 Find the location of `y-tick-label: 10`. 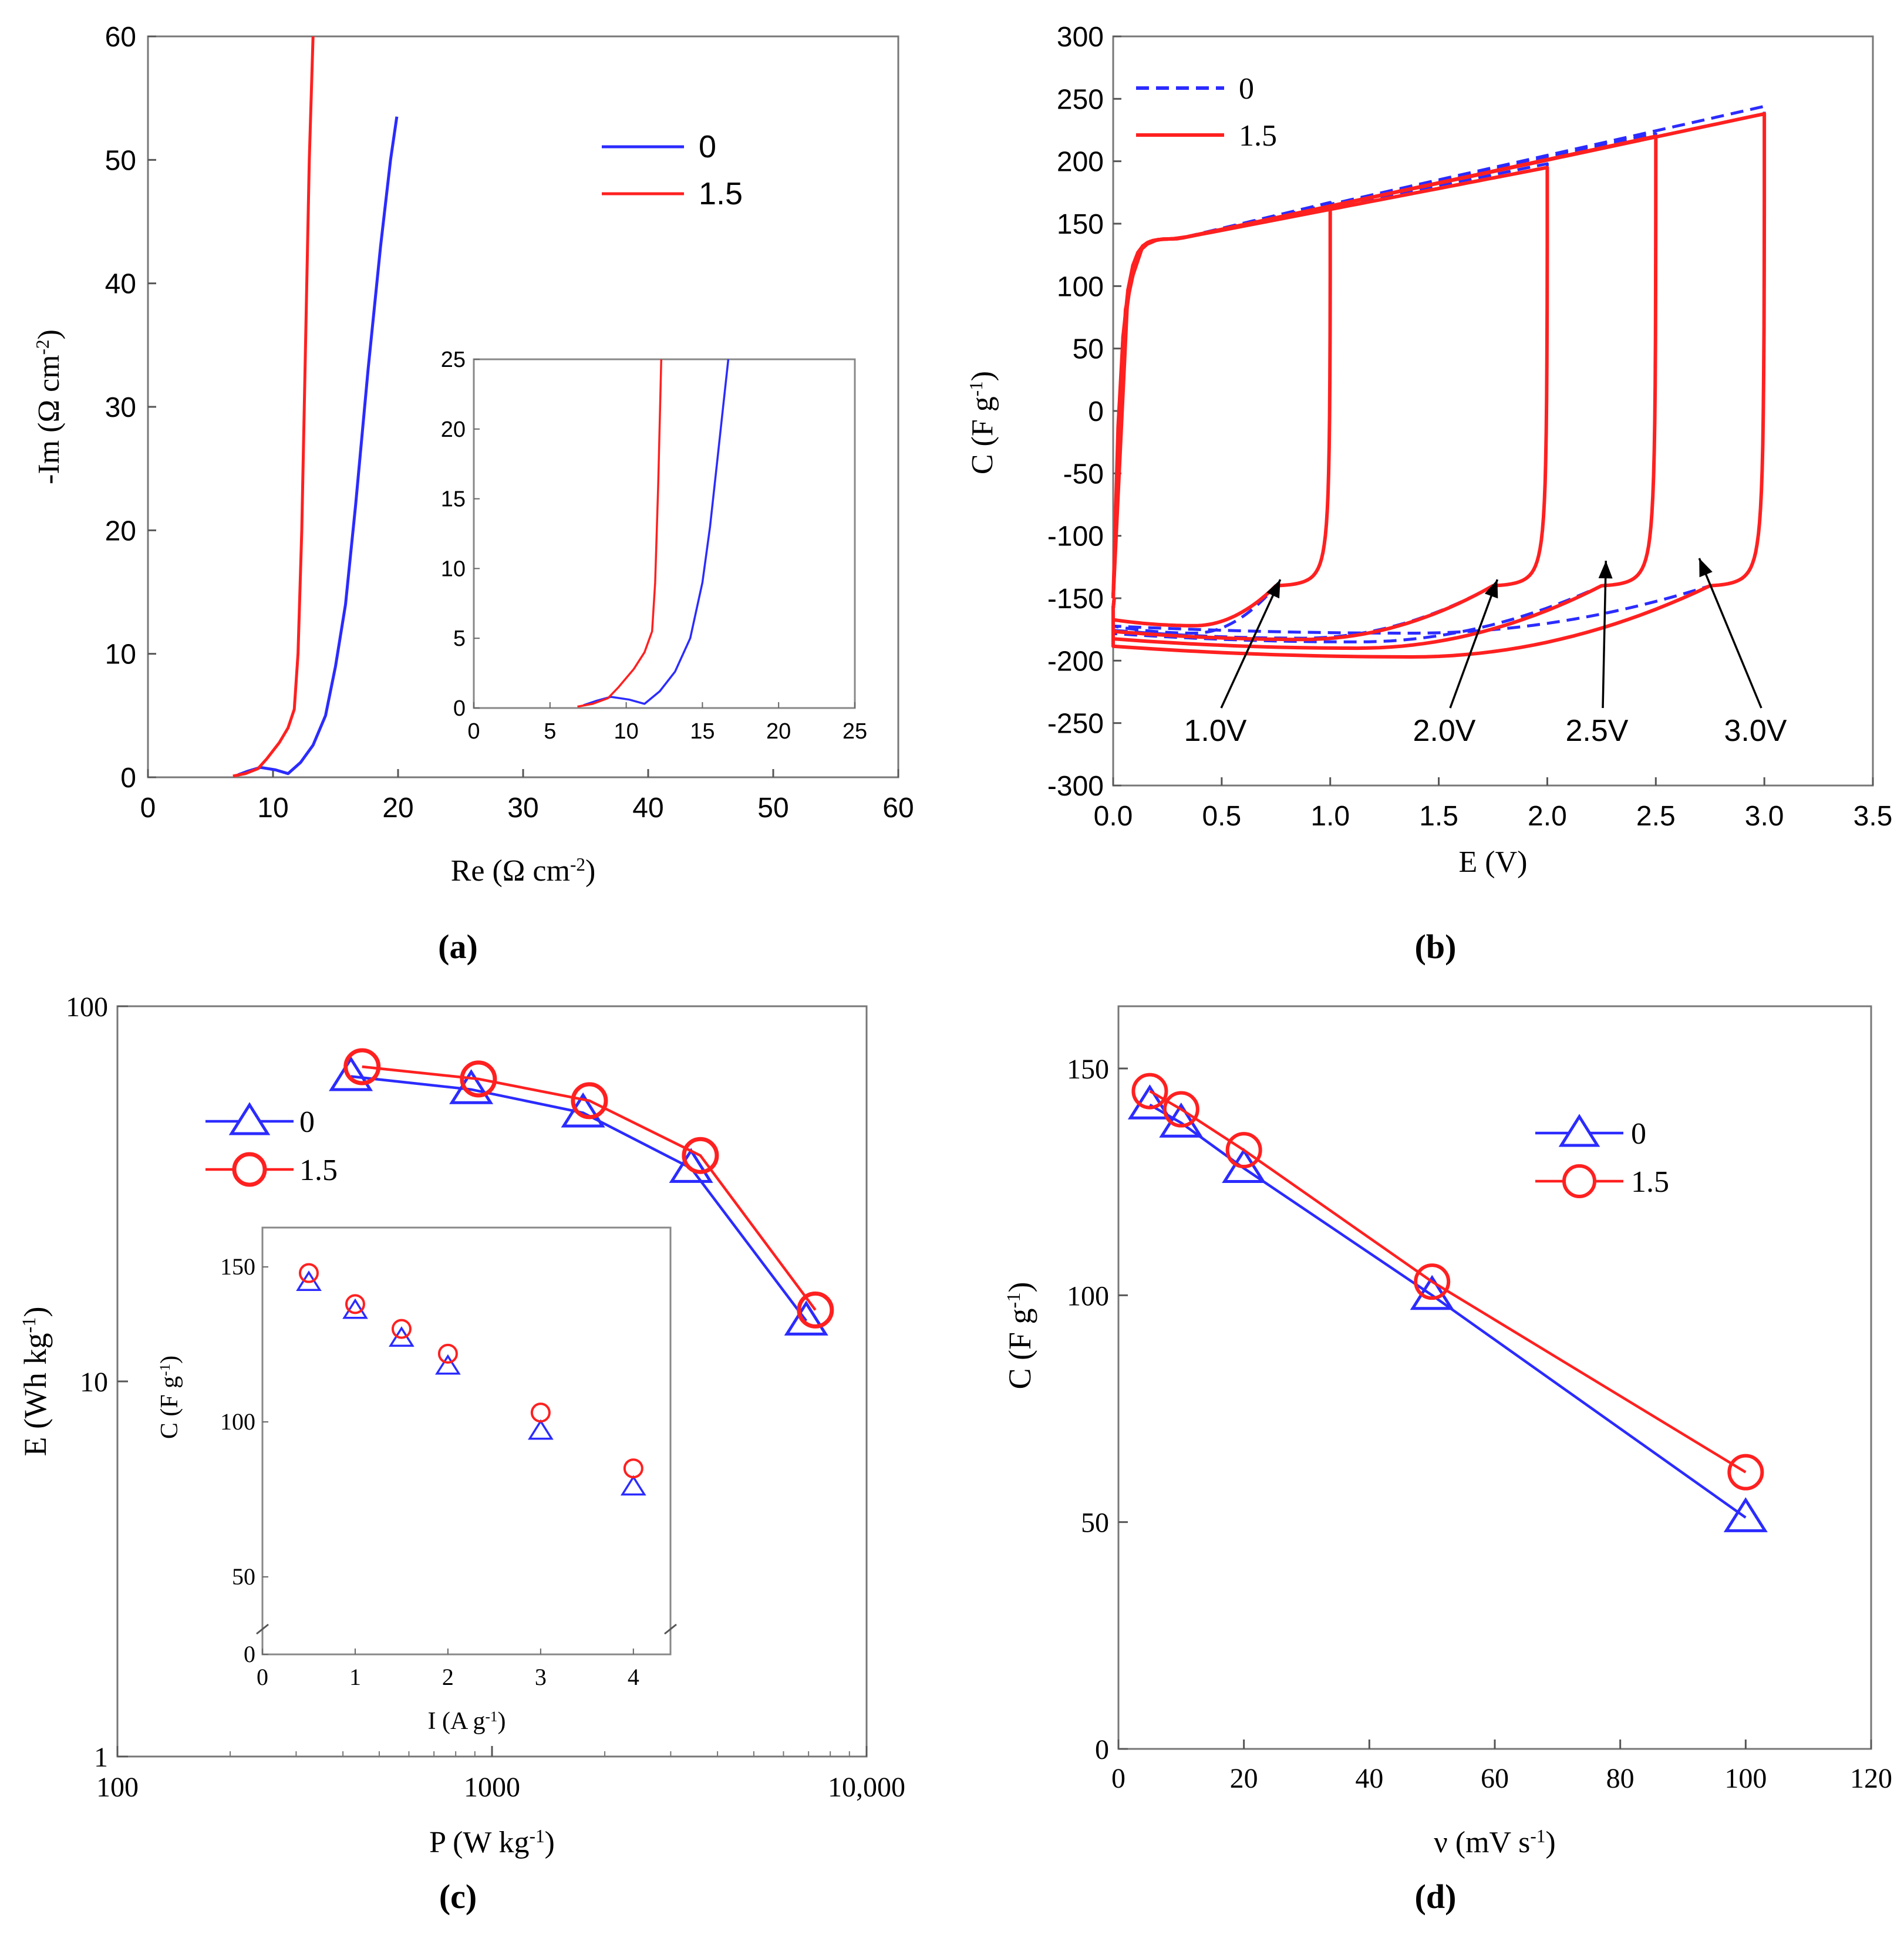

y-tick-label: 10 is located at coordinates (120, 654).